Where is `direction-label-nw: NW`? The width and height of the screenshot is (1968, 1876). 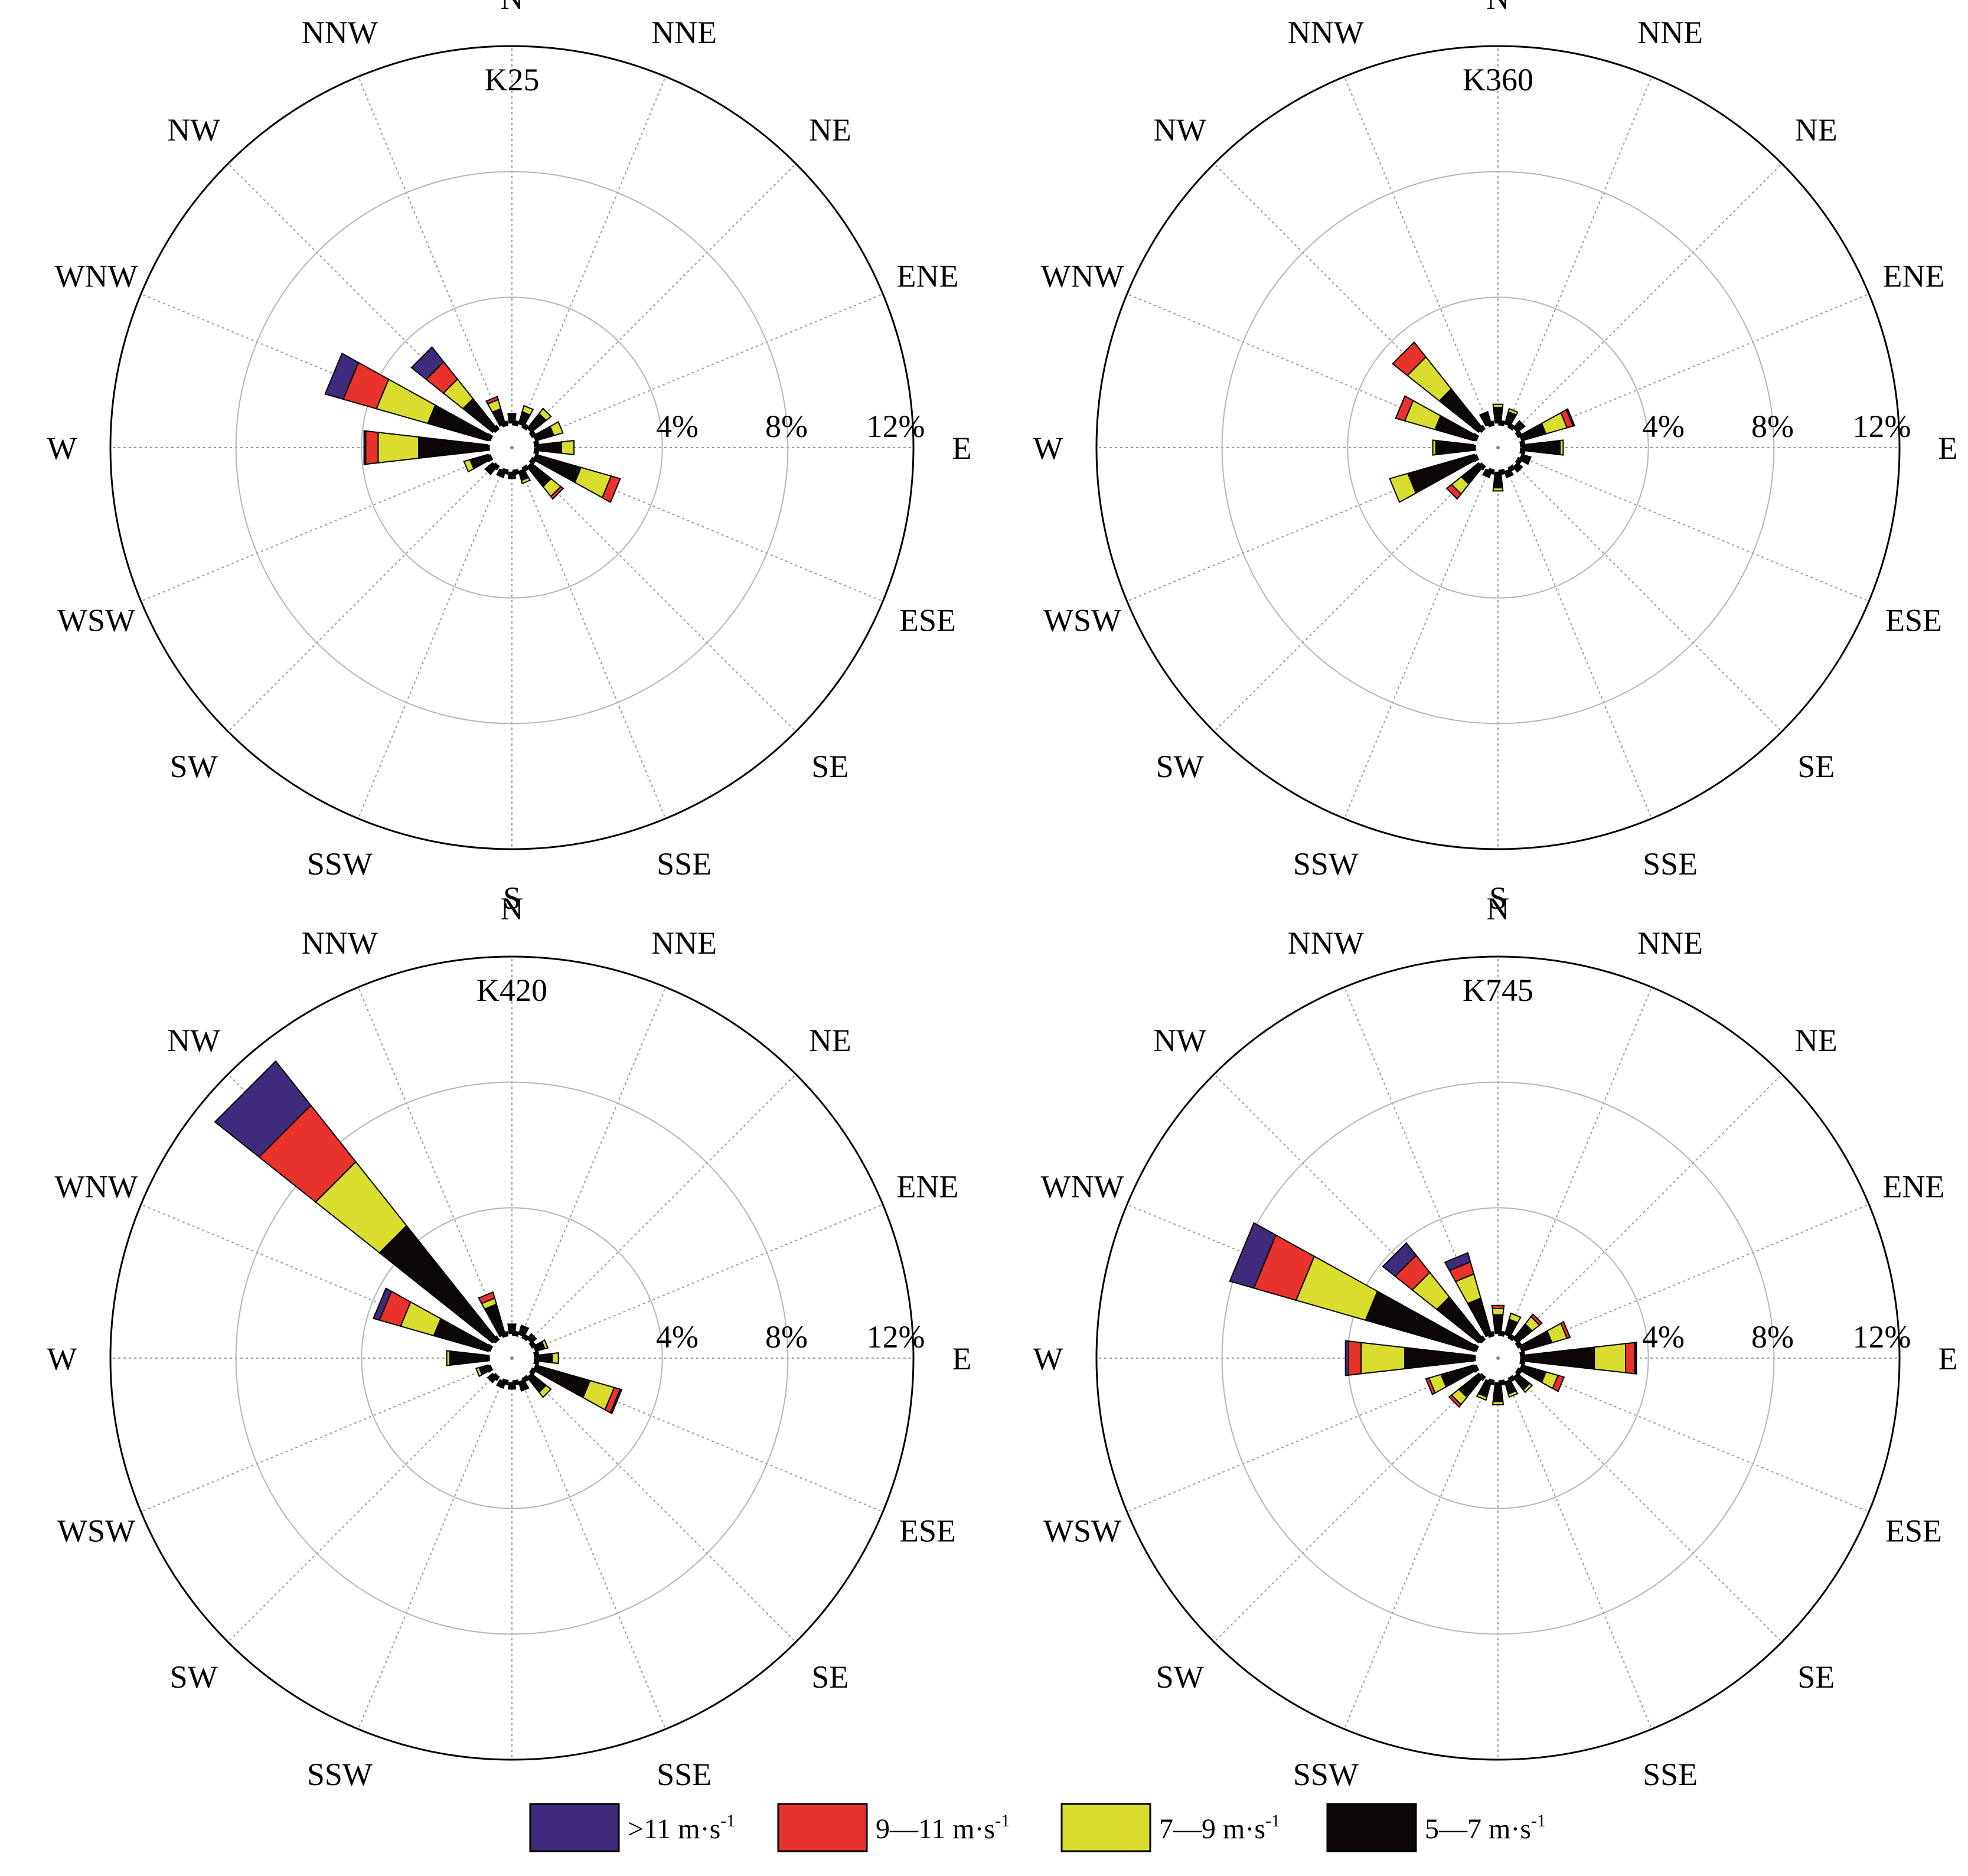 direction-label-nw: NW is located at coordinates (193, 1040).